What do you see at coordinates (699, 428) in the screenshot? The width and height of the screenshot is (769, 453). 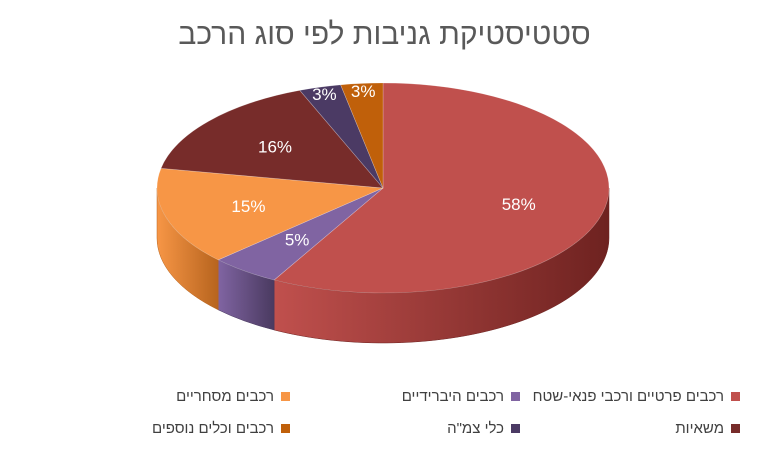 I see `legend-label: משאיות` at bounding box center [699, 428].